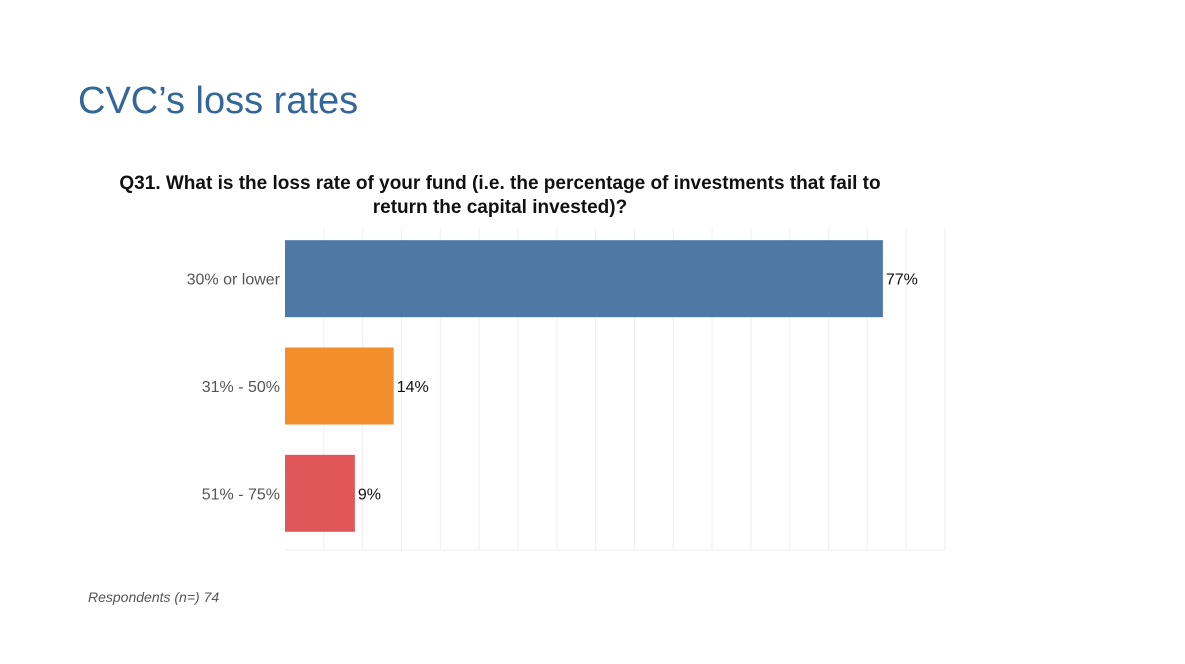 The width and height of the screenshot is (1185, 664). I want to click on data-label: 77%, so click(902, 280).